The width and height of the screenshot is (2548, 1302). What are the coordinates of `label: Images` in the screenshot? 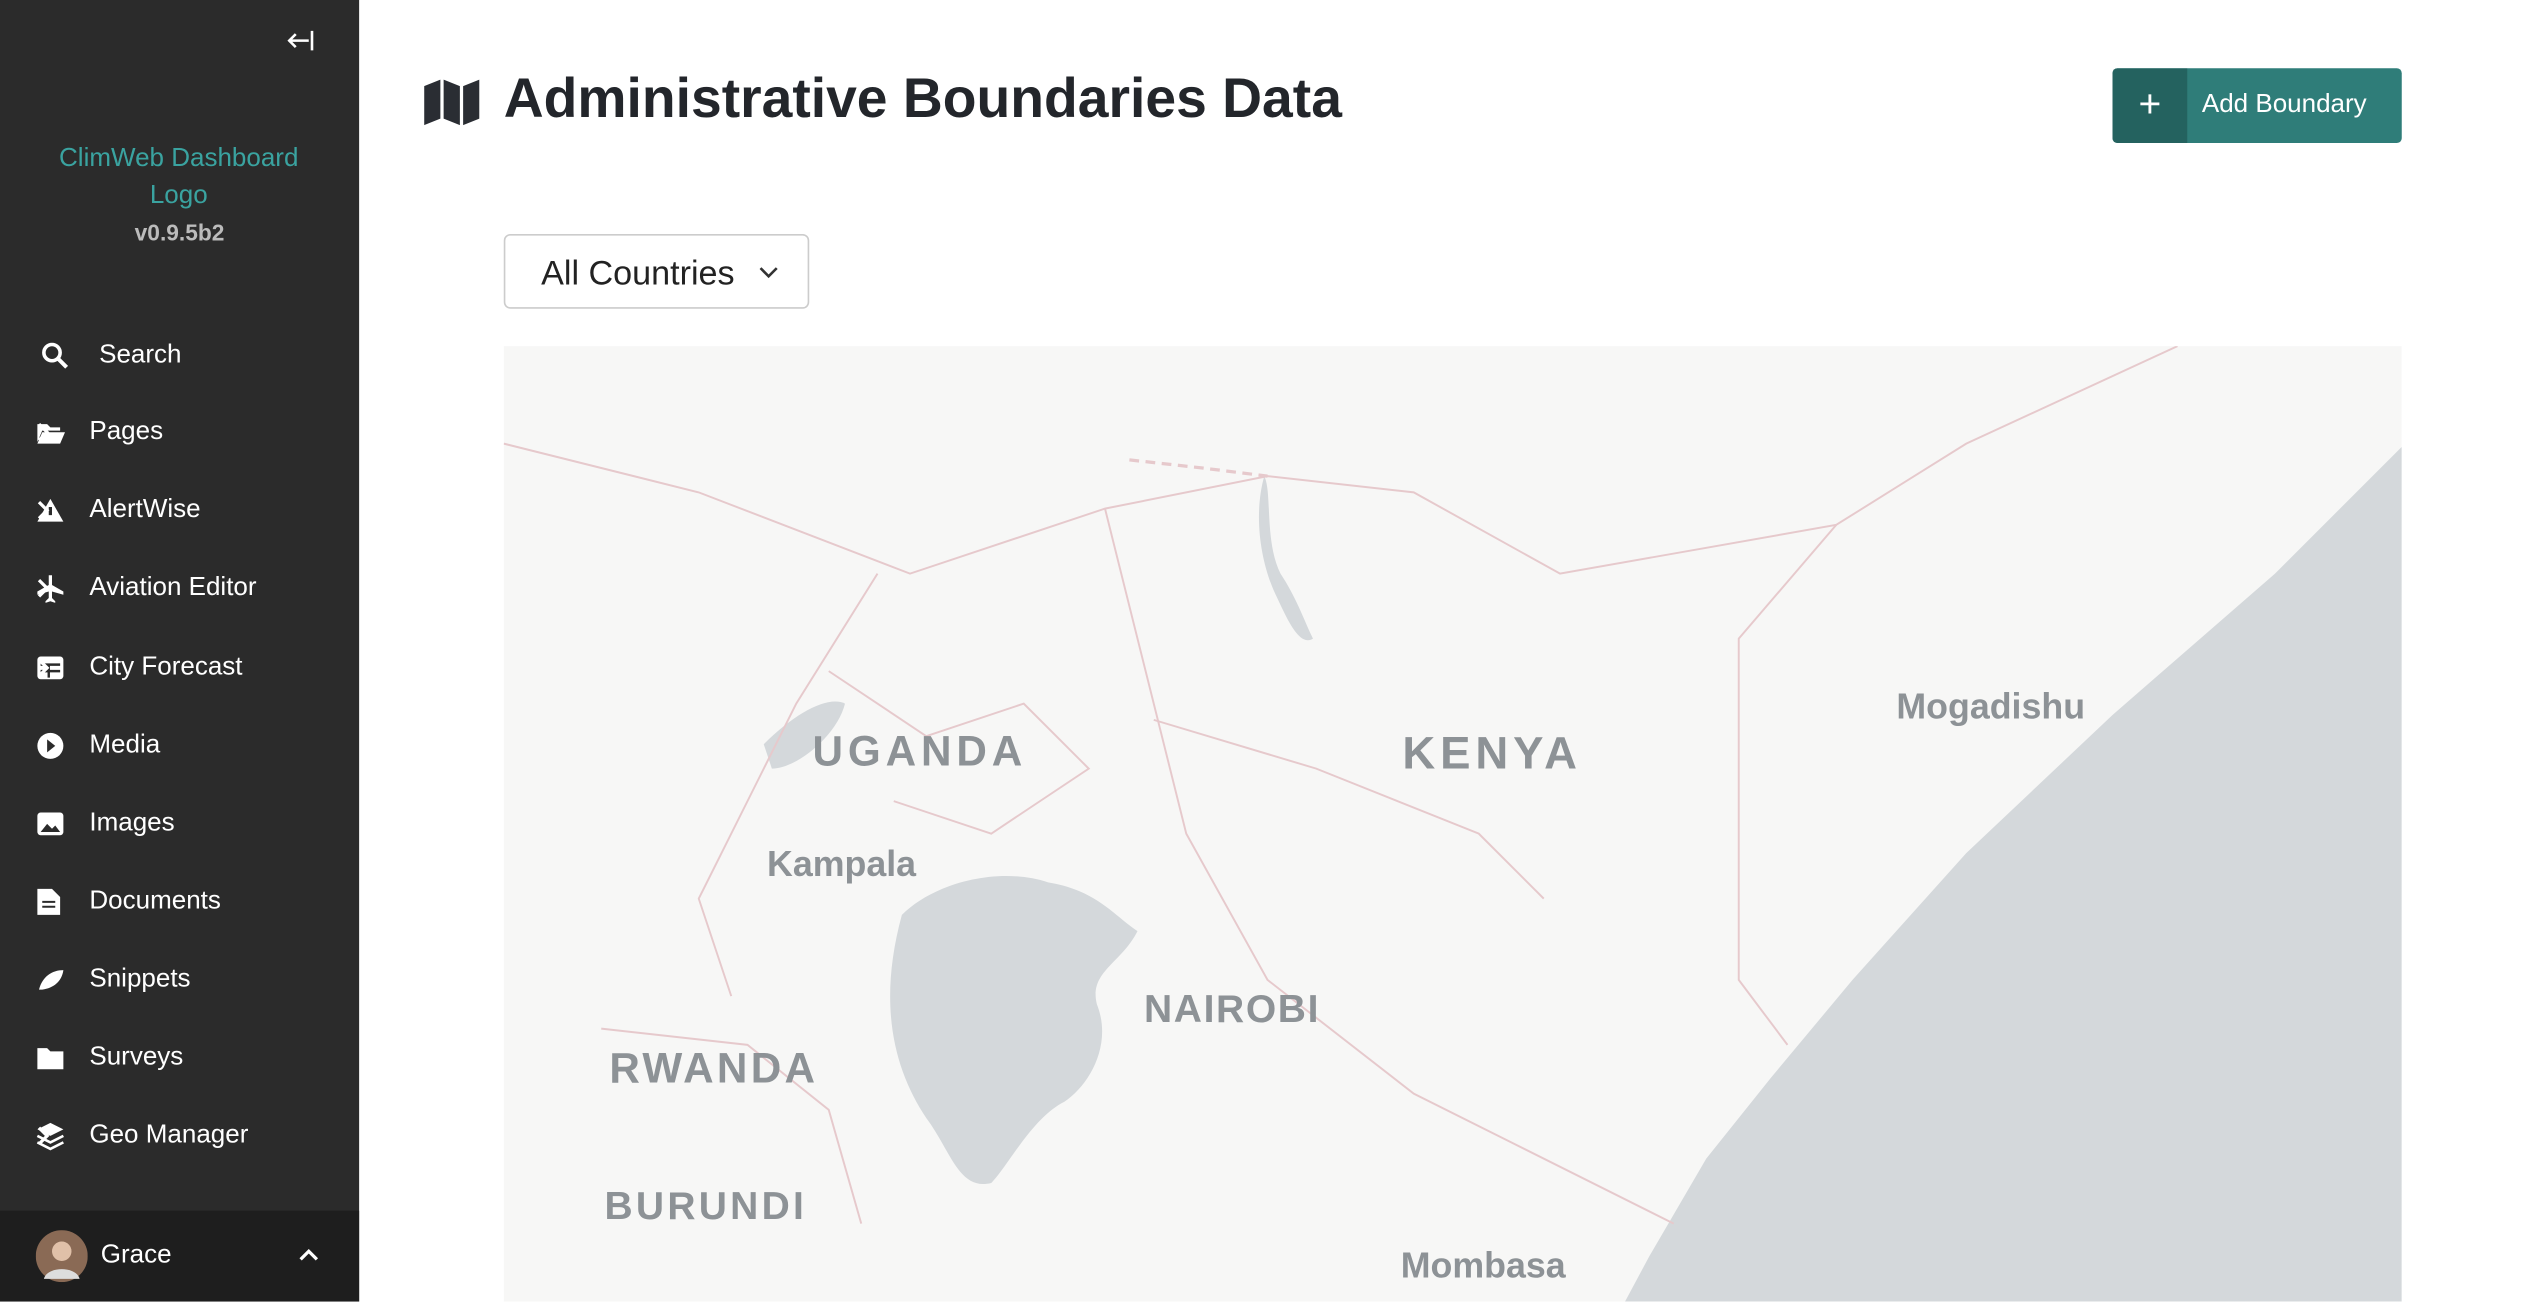 It's located at (132, 823).